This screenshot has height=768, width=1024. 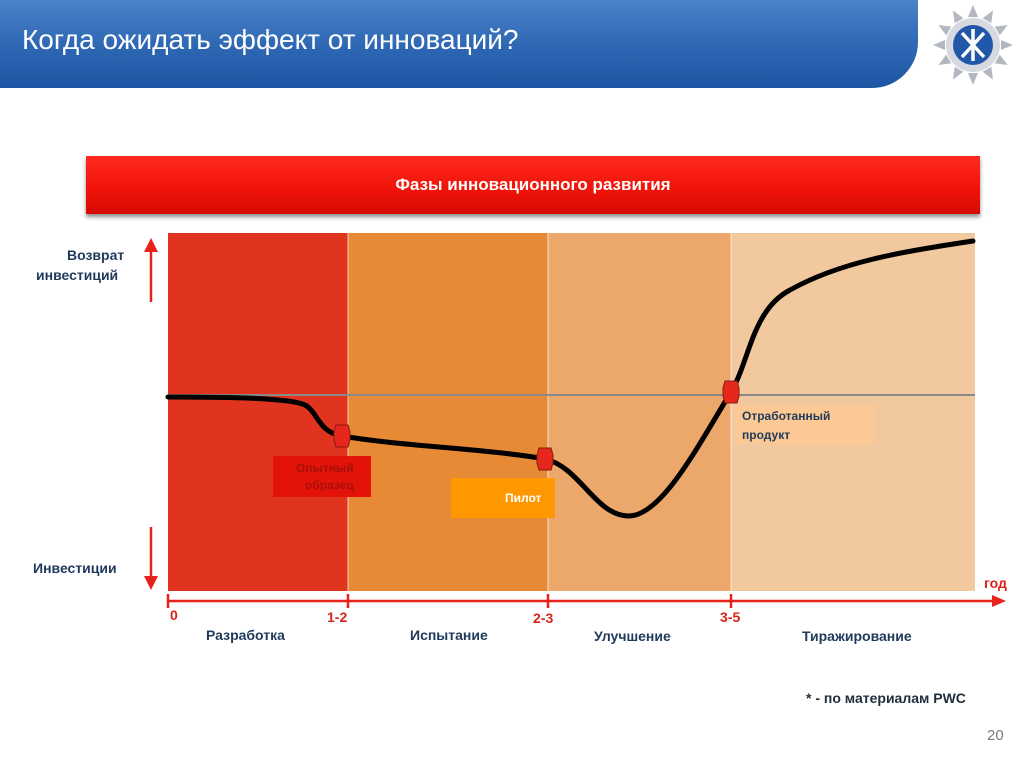 I want to click on source-footnote: * - по материалам PWC, so click(x=886, y=698).